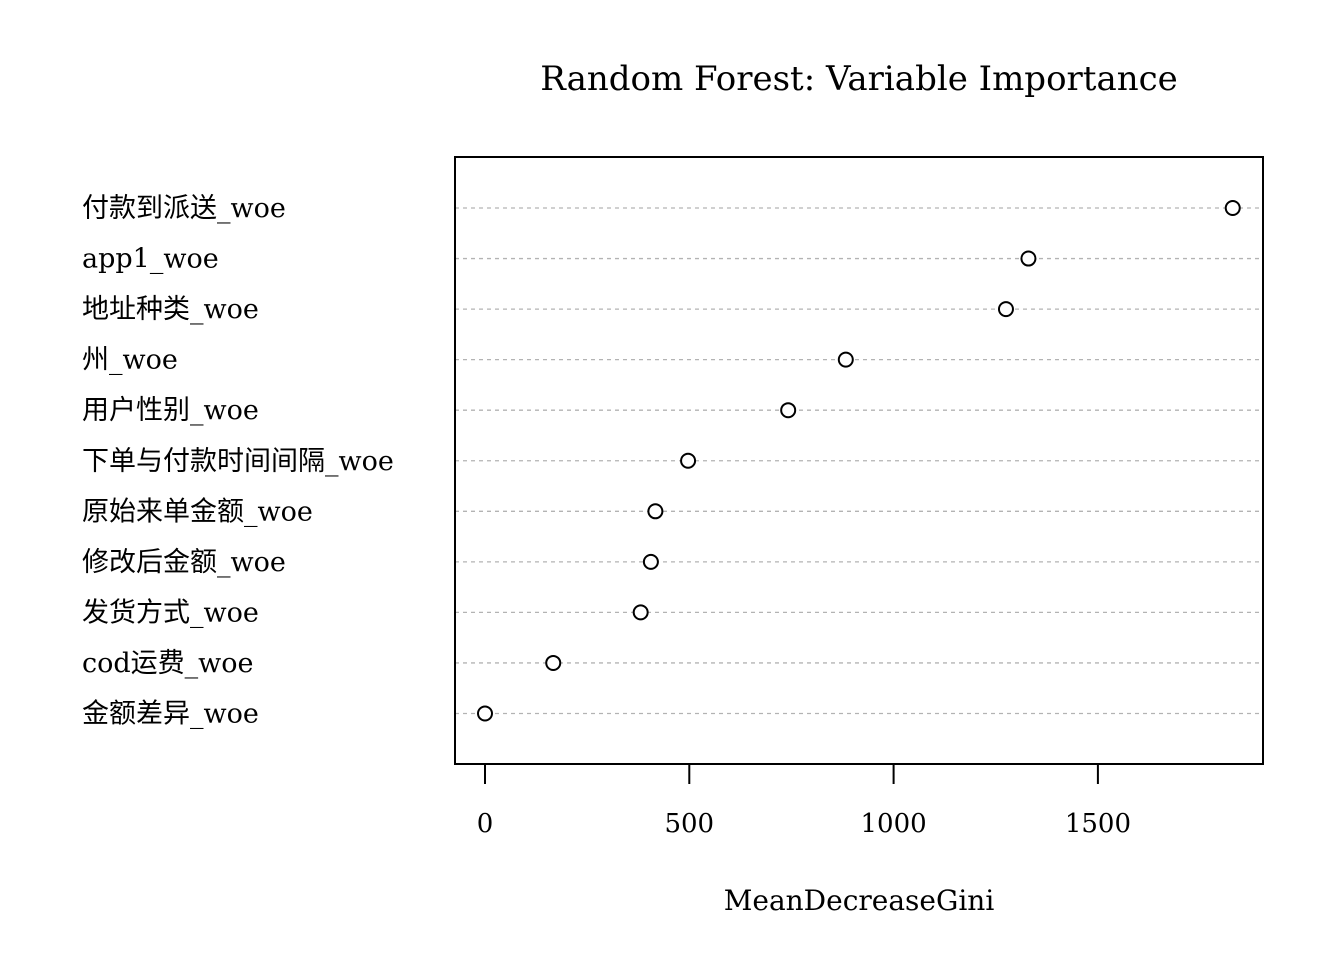  I want to click on x-axis-label: MeanDecreaseGini, so click(859, 900).